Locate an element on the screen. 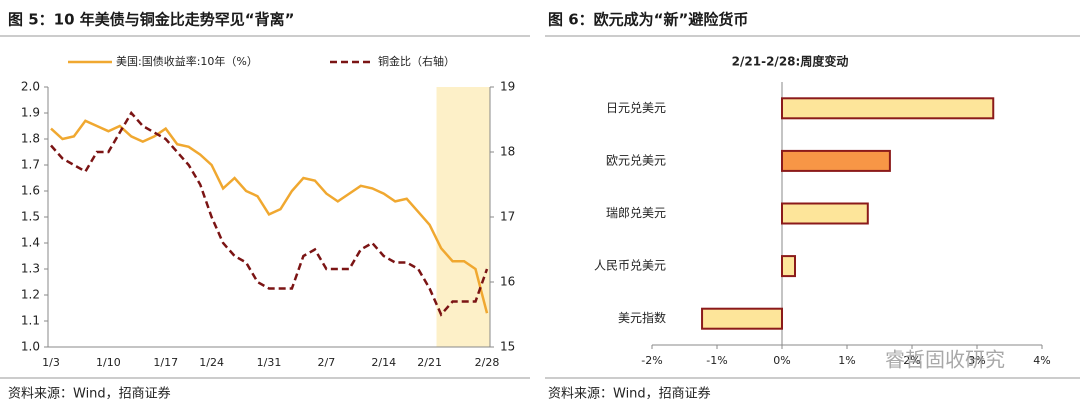 The width and height of the screenshot is (1080, 410). x-tick-label: -1% is located at coordinates (716, 360).